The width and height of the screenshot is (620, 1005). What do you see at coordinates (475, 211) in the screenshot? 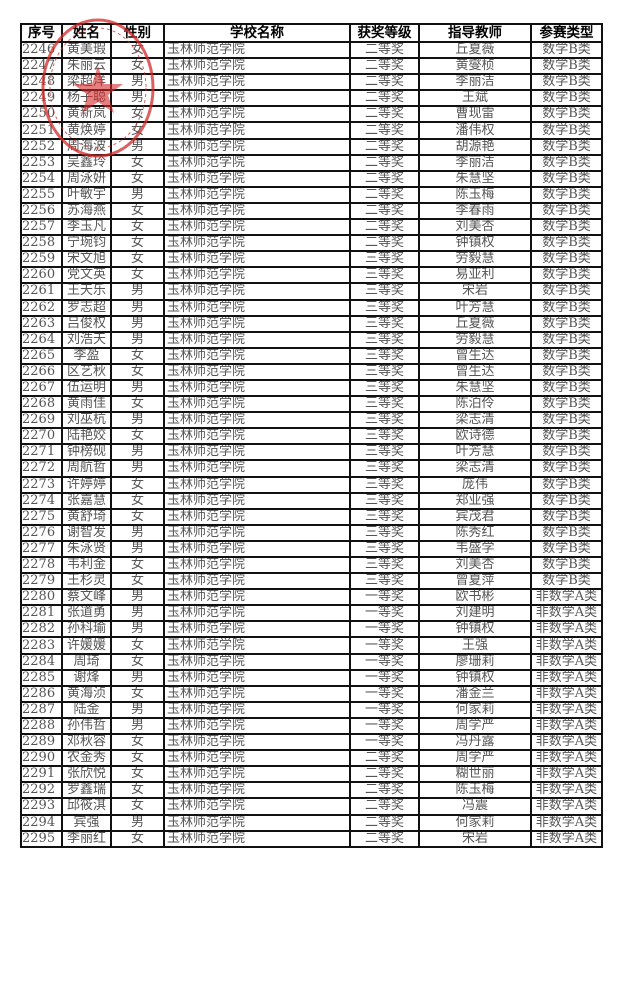
I see `cell-teacher: 李春雨` at bounding box center [475, 211].